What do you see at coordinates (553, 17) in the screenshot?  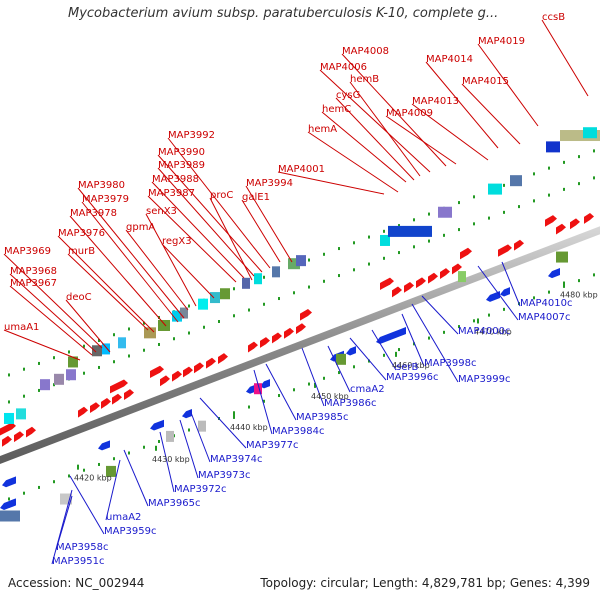 I see `forward-gene-label: ccsB` at bounding box center [553, 17].